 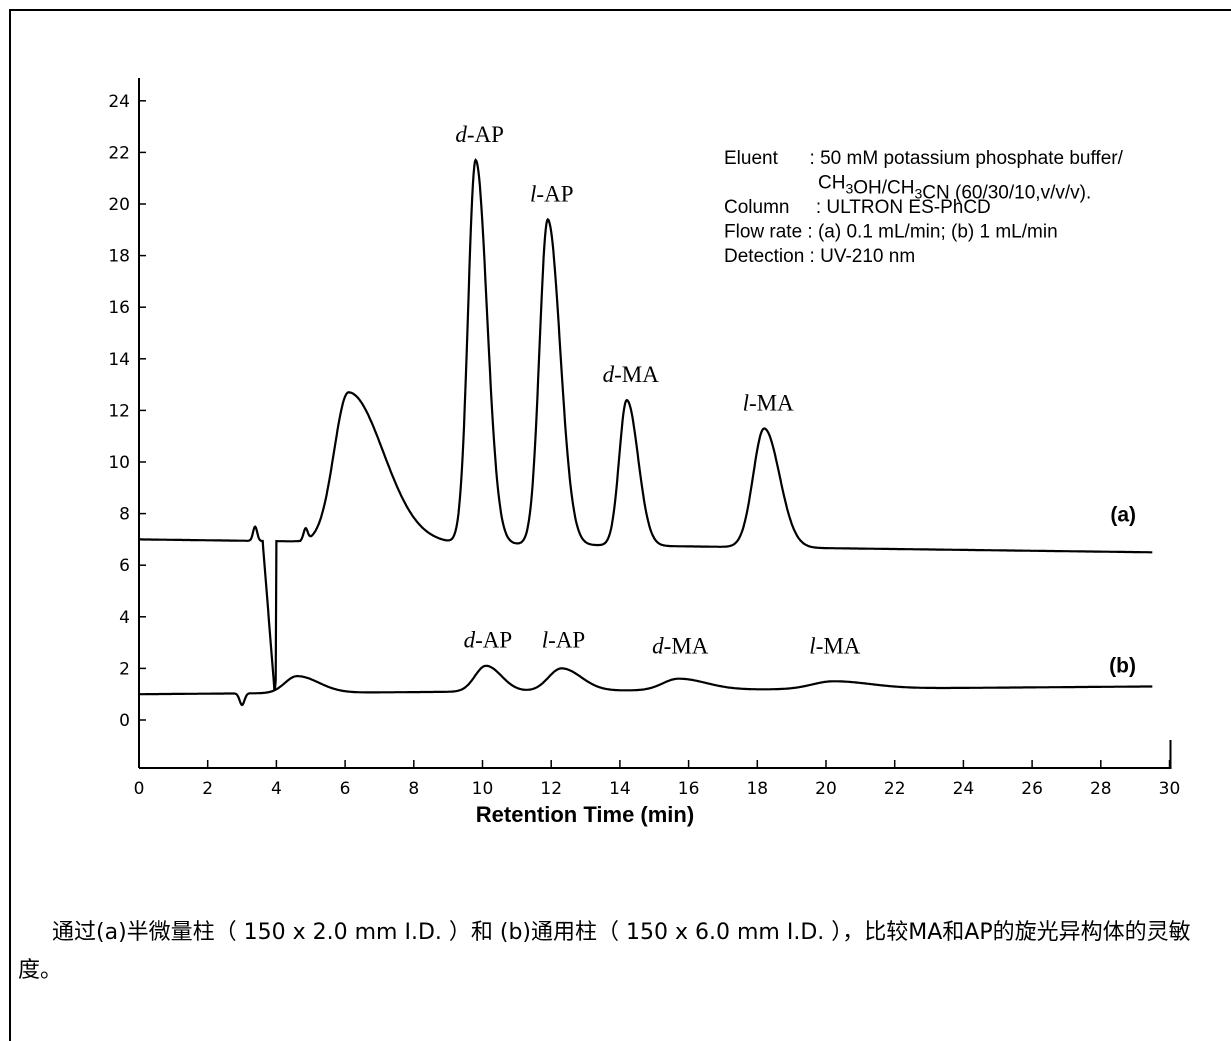 I want to click on peak-label-a: d-AP, so click(x=479, y=134).